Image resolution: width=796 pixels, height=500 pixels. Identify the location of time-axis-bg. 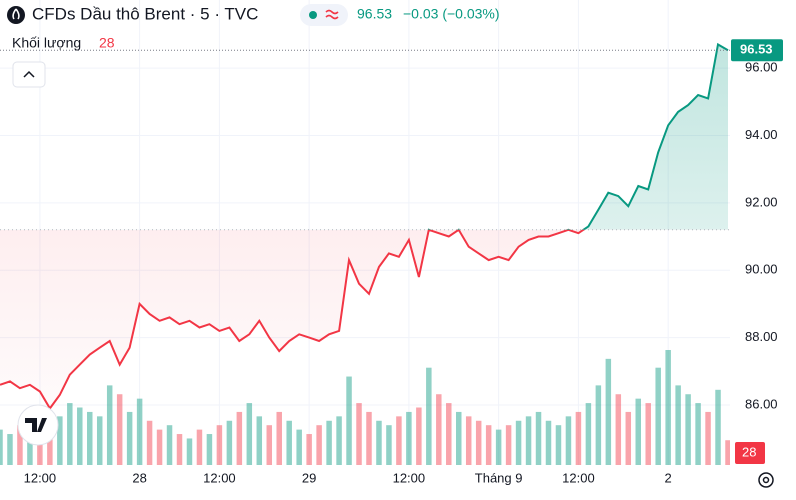
(398, 480).